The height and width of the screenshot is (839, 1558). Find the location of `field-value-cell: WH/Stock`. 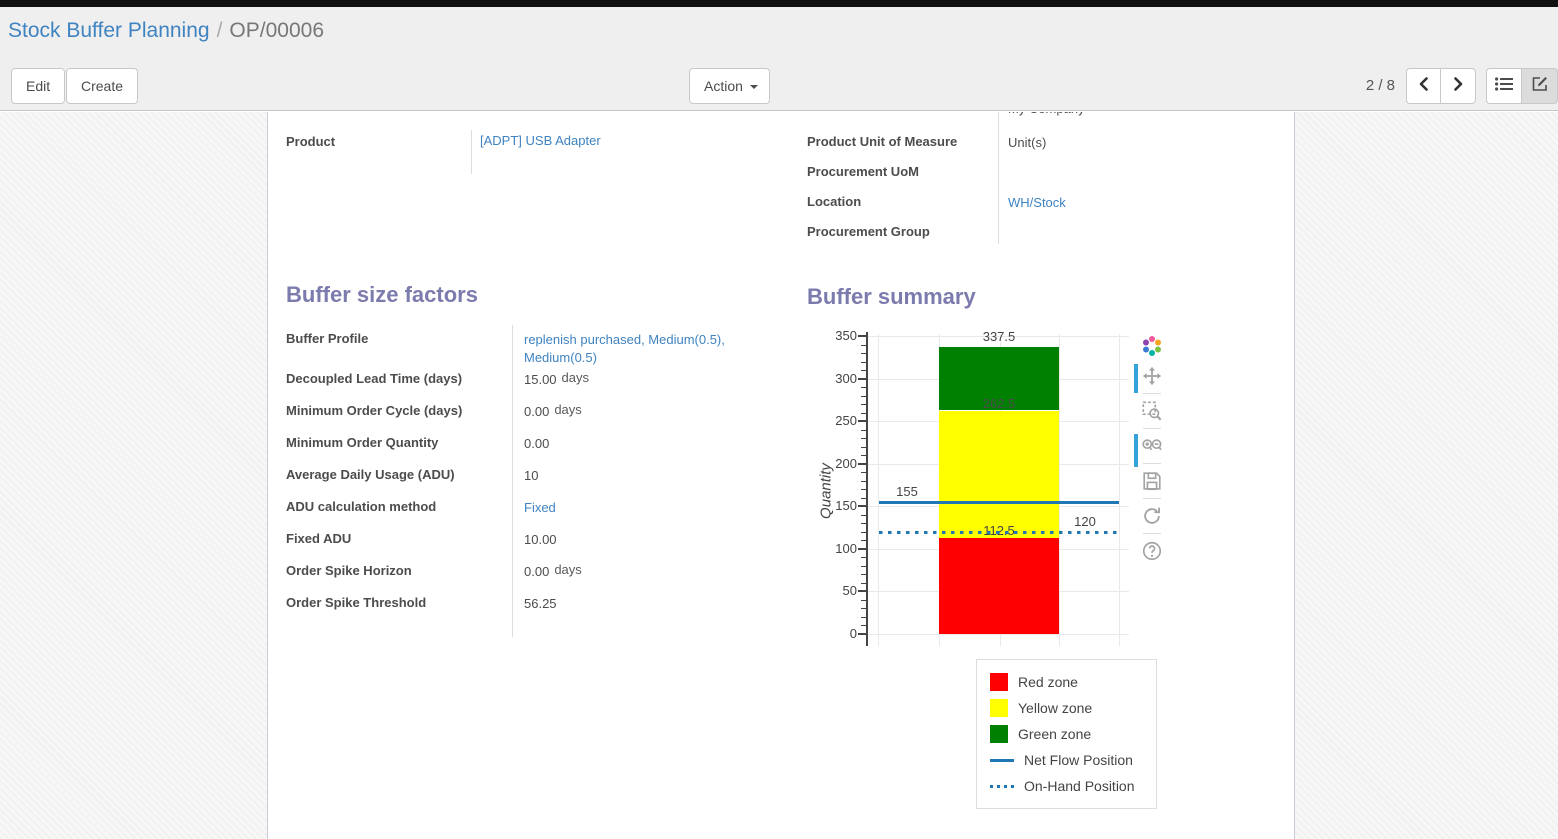

field-value-cell: WH/Stock is located at coordinates (1137, 205).